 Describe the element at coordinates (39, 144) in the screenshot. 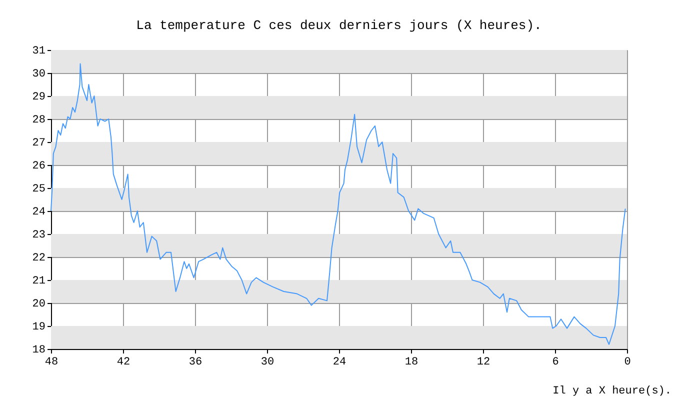

I see `y-tick-label: 27` at that location.